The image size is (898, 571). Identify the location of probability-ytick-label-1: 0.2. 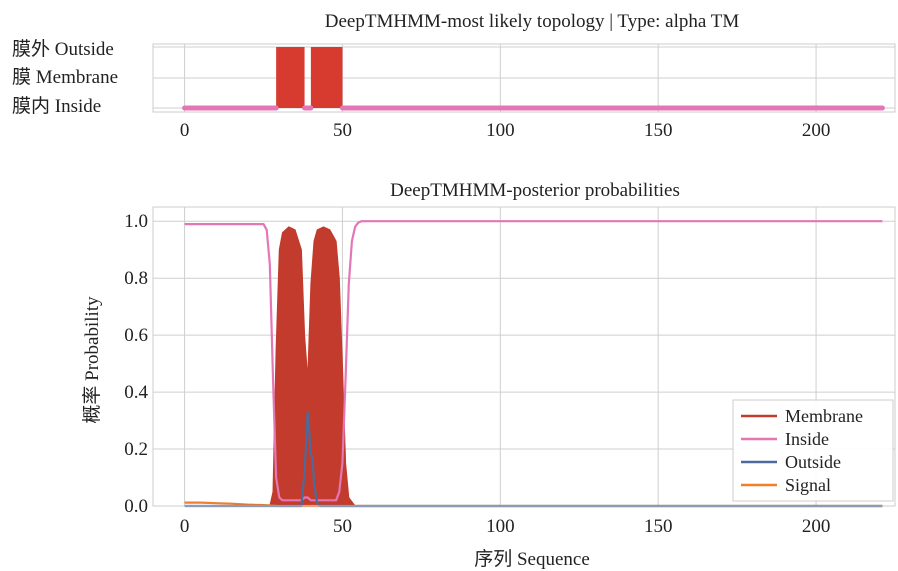
(136, 449).